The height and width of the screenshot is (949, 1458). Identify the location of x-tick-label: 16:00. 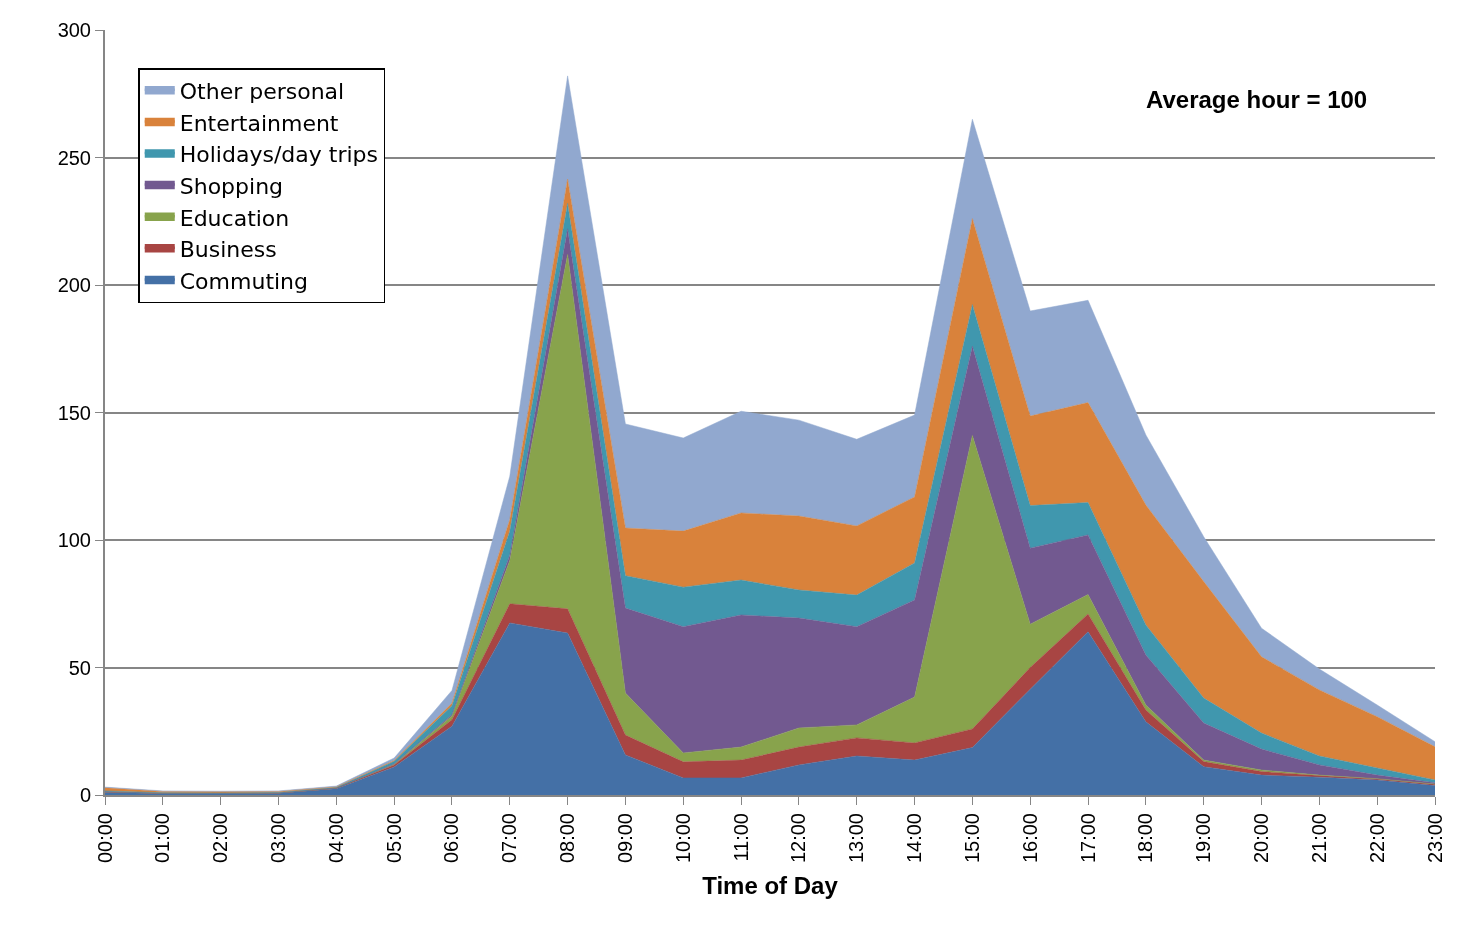
(1029, 838).